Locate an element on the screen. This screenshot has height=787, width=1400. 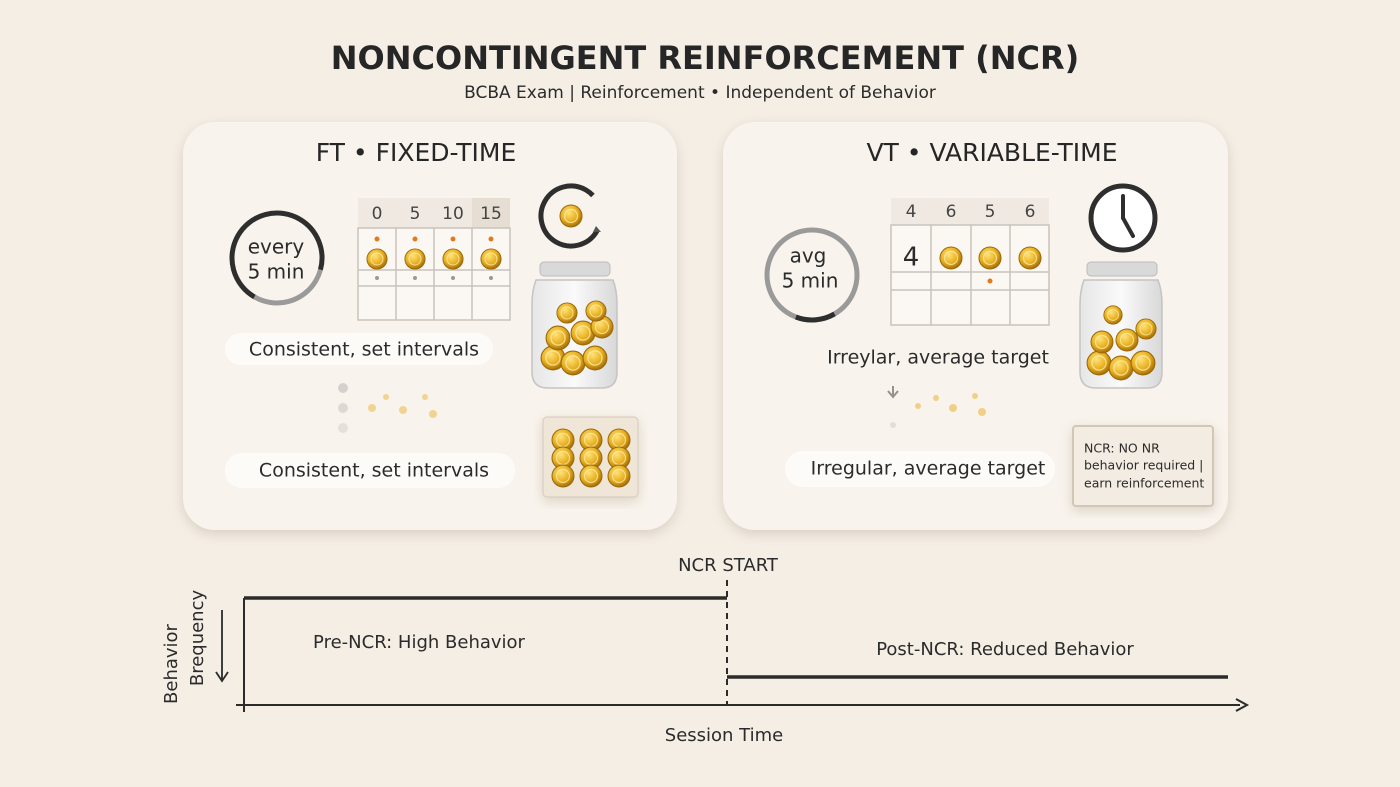
coins is located at coordinates (434, 258).